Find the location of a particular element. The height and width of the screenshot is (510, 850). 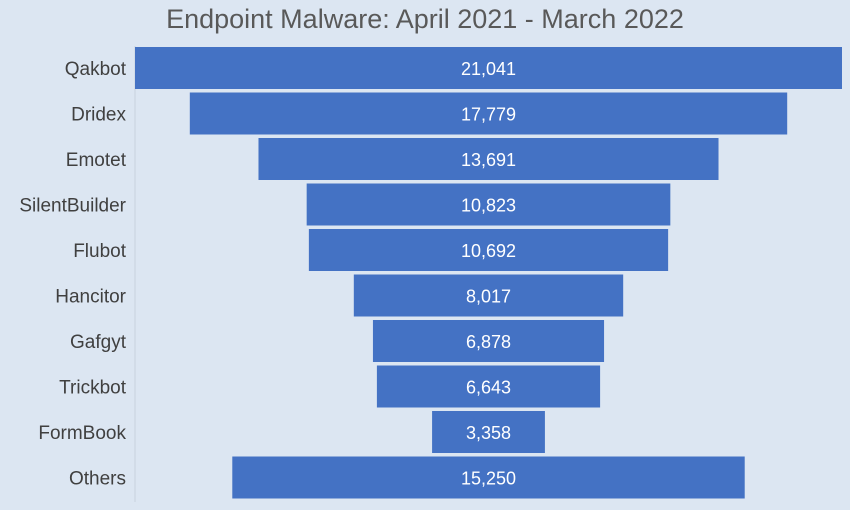

category-label-hancitor: Hancitor is located at coordinates (90, 297).